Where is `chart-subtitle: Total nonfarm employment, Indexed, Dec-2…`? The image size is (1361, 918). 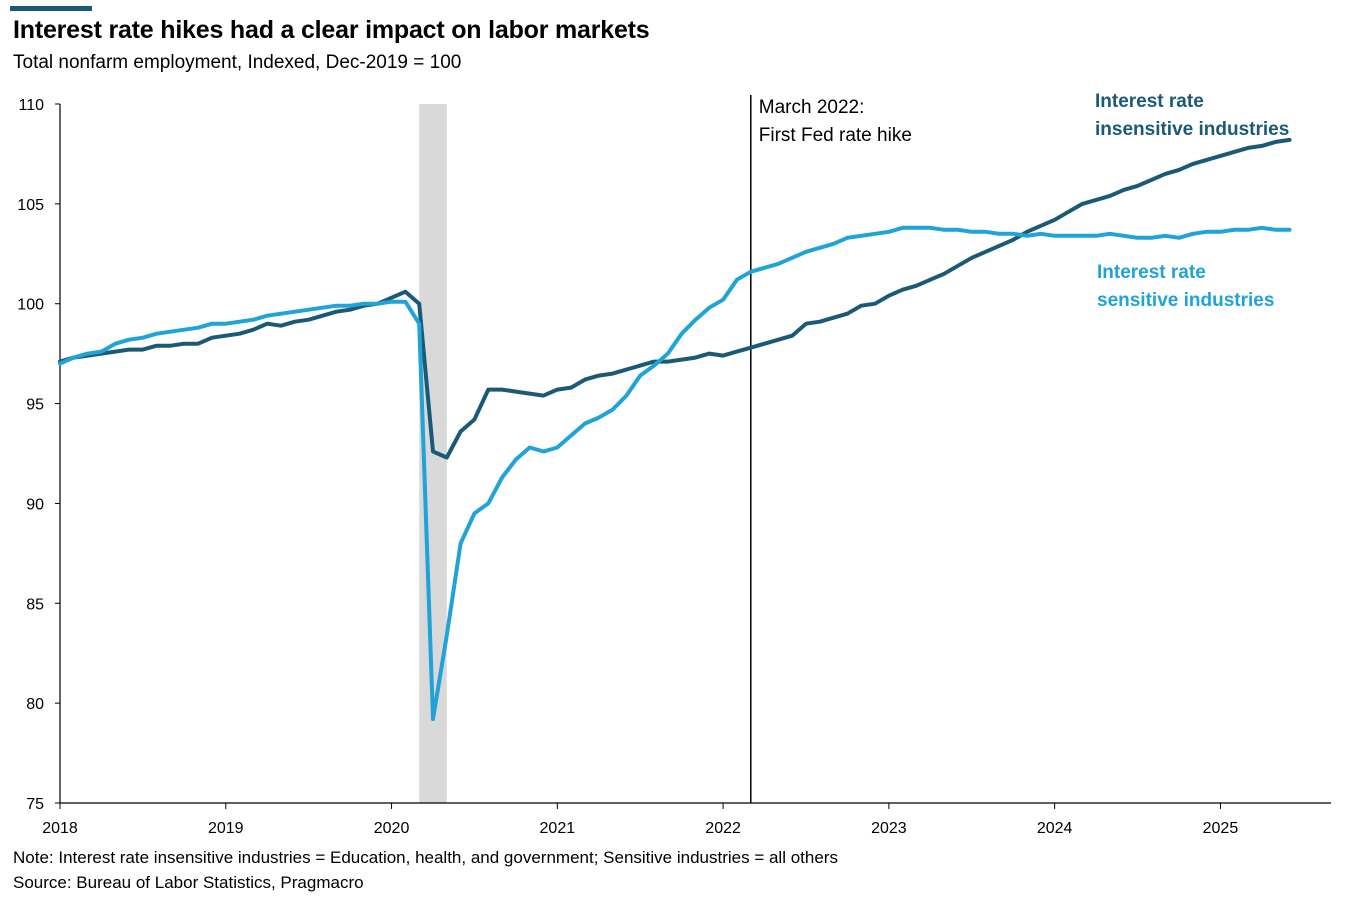
chart-subtitle: Total nonfarm employment, Indexed, Dec-2… is located at coordinates (237, 62).